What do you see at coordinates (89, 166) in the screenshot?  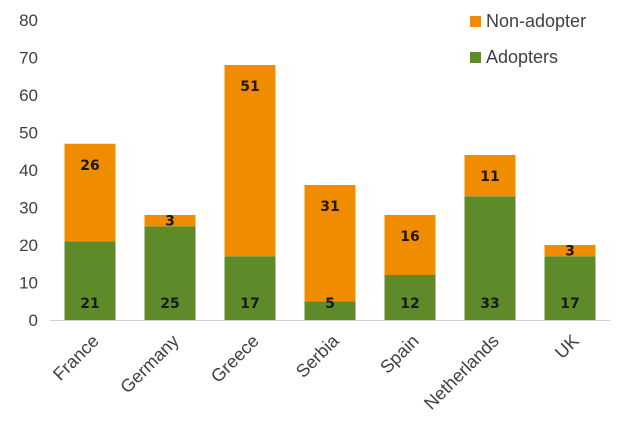 I see `data-label-non-adopter: 26` at bounding box center [89, 166].